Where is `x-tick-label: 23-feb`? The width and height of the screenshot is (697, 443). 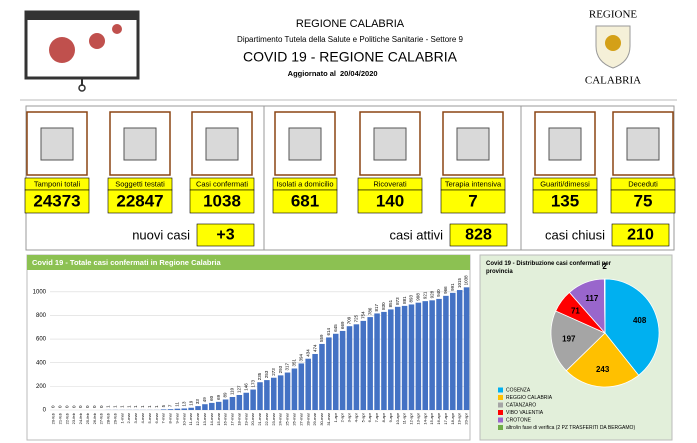
x-tick-label: 23-feb is located at coordinates (73, 418).